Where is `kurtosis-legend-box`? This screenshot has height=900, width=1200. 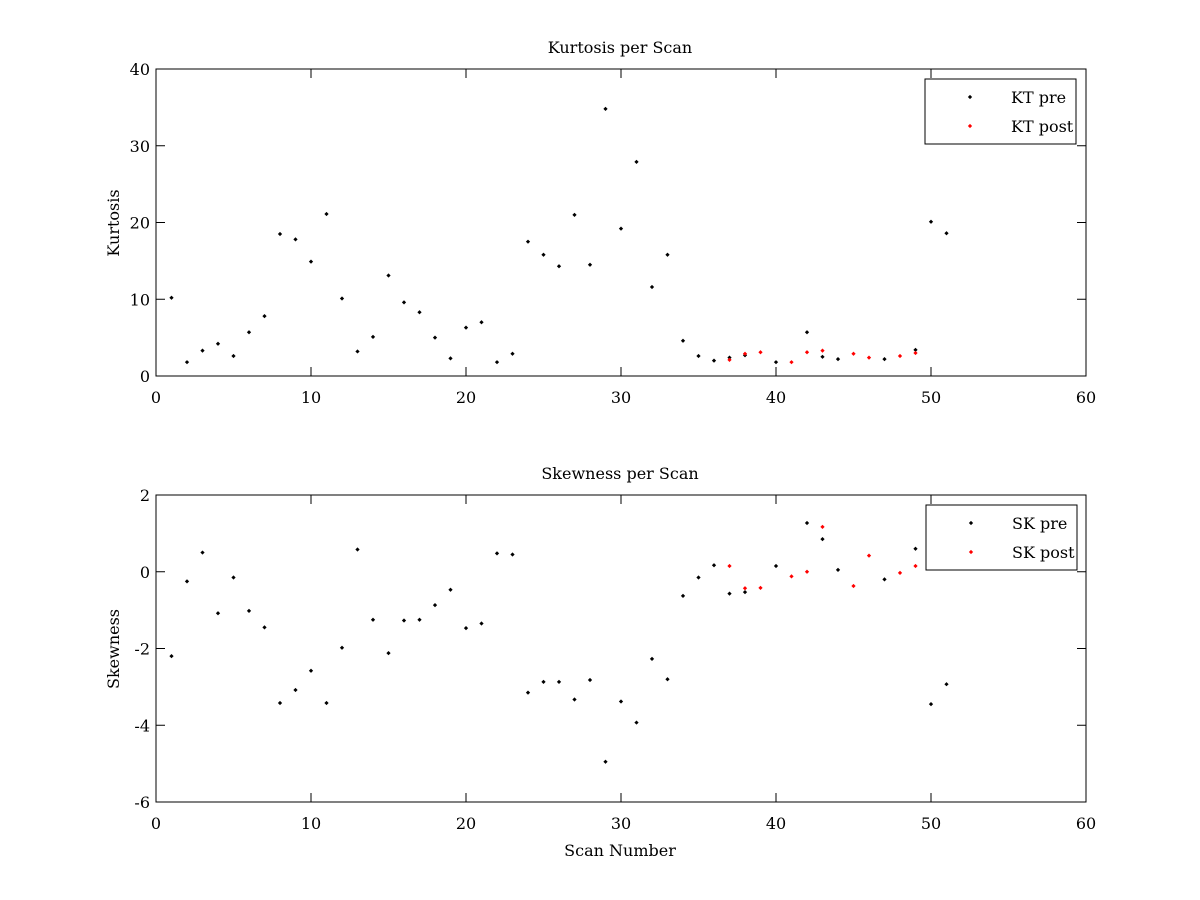
kurtosis-legend-box is located at coordinates (1000, 111).